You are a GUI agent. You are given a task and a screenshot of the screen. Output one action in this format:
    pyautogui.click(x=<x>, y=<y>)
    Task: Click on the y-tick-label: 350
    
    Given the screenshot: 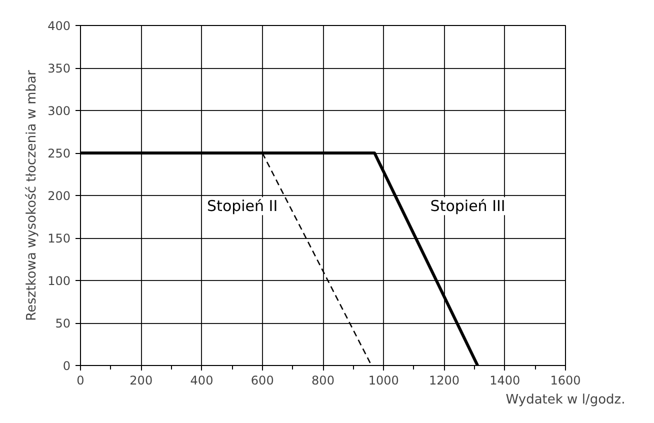 What is the action you would take?
    pyautogui.click(x=59, y=69)
    